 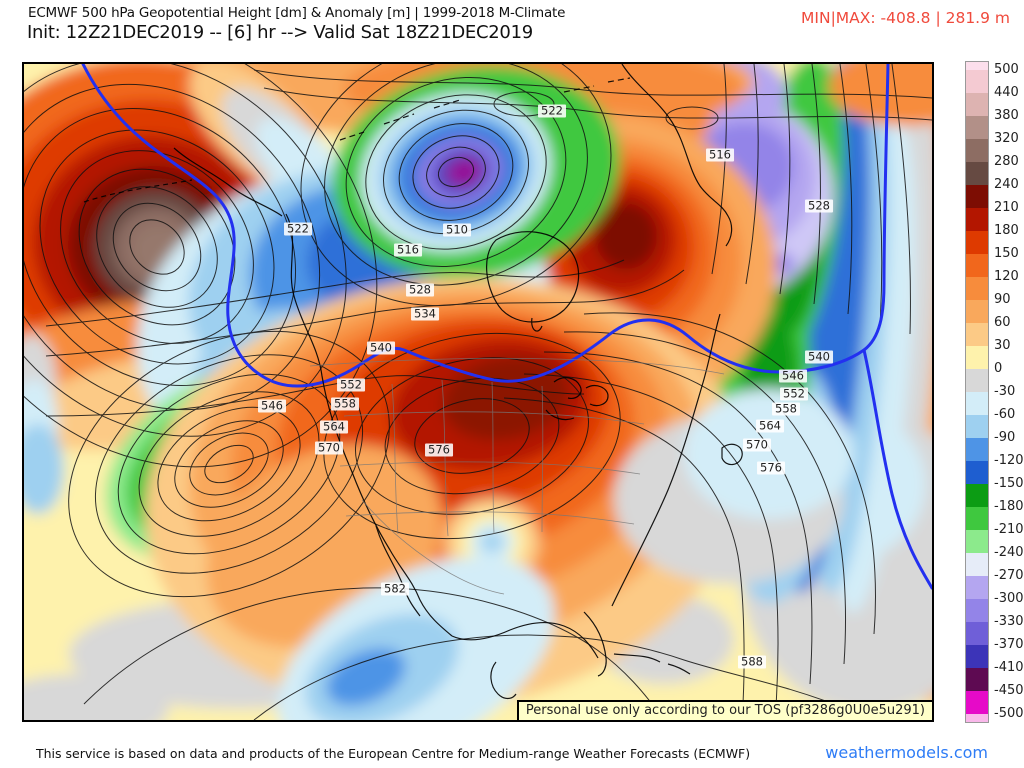 What do you see at coordinates (1006, 253) in the screenshot?
I see `colorbar-tick-label: 150` at bounding box center [1006, 253].